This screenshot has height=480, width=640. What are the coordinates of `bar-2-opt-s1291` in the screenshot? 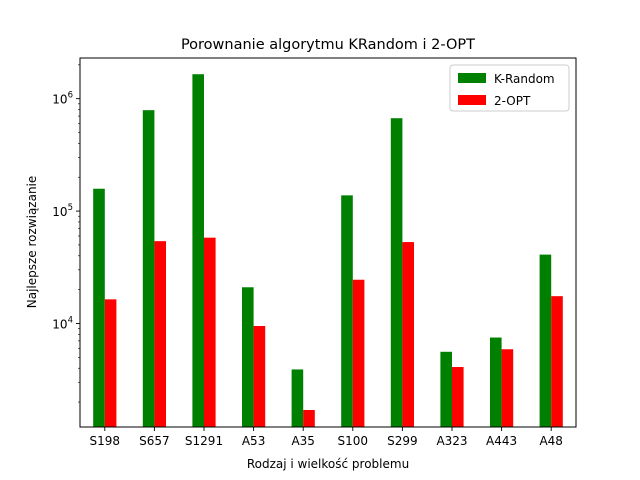 It's located at (210, 332).